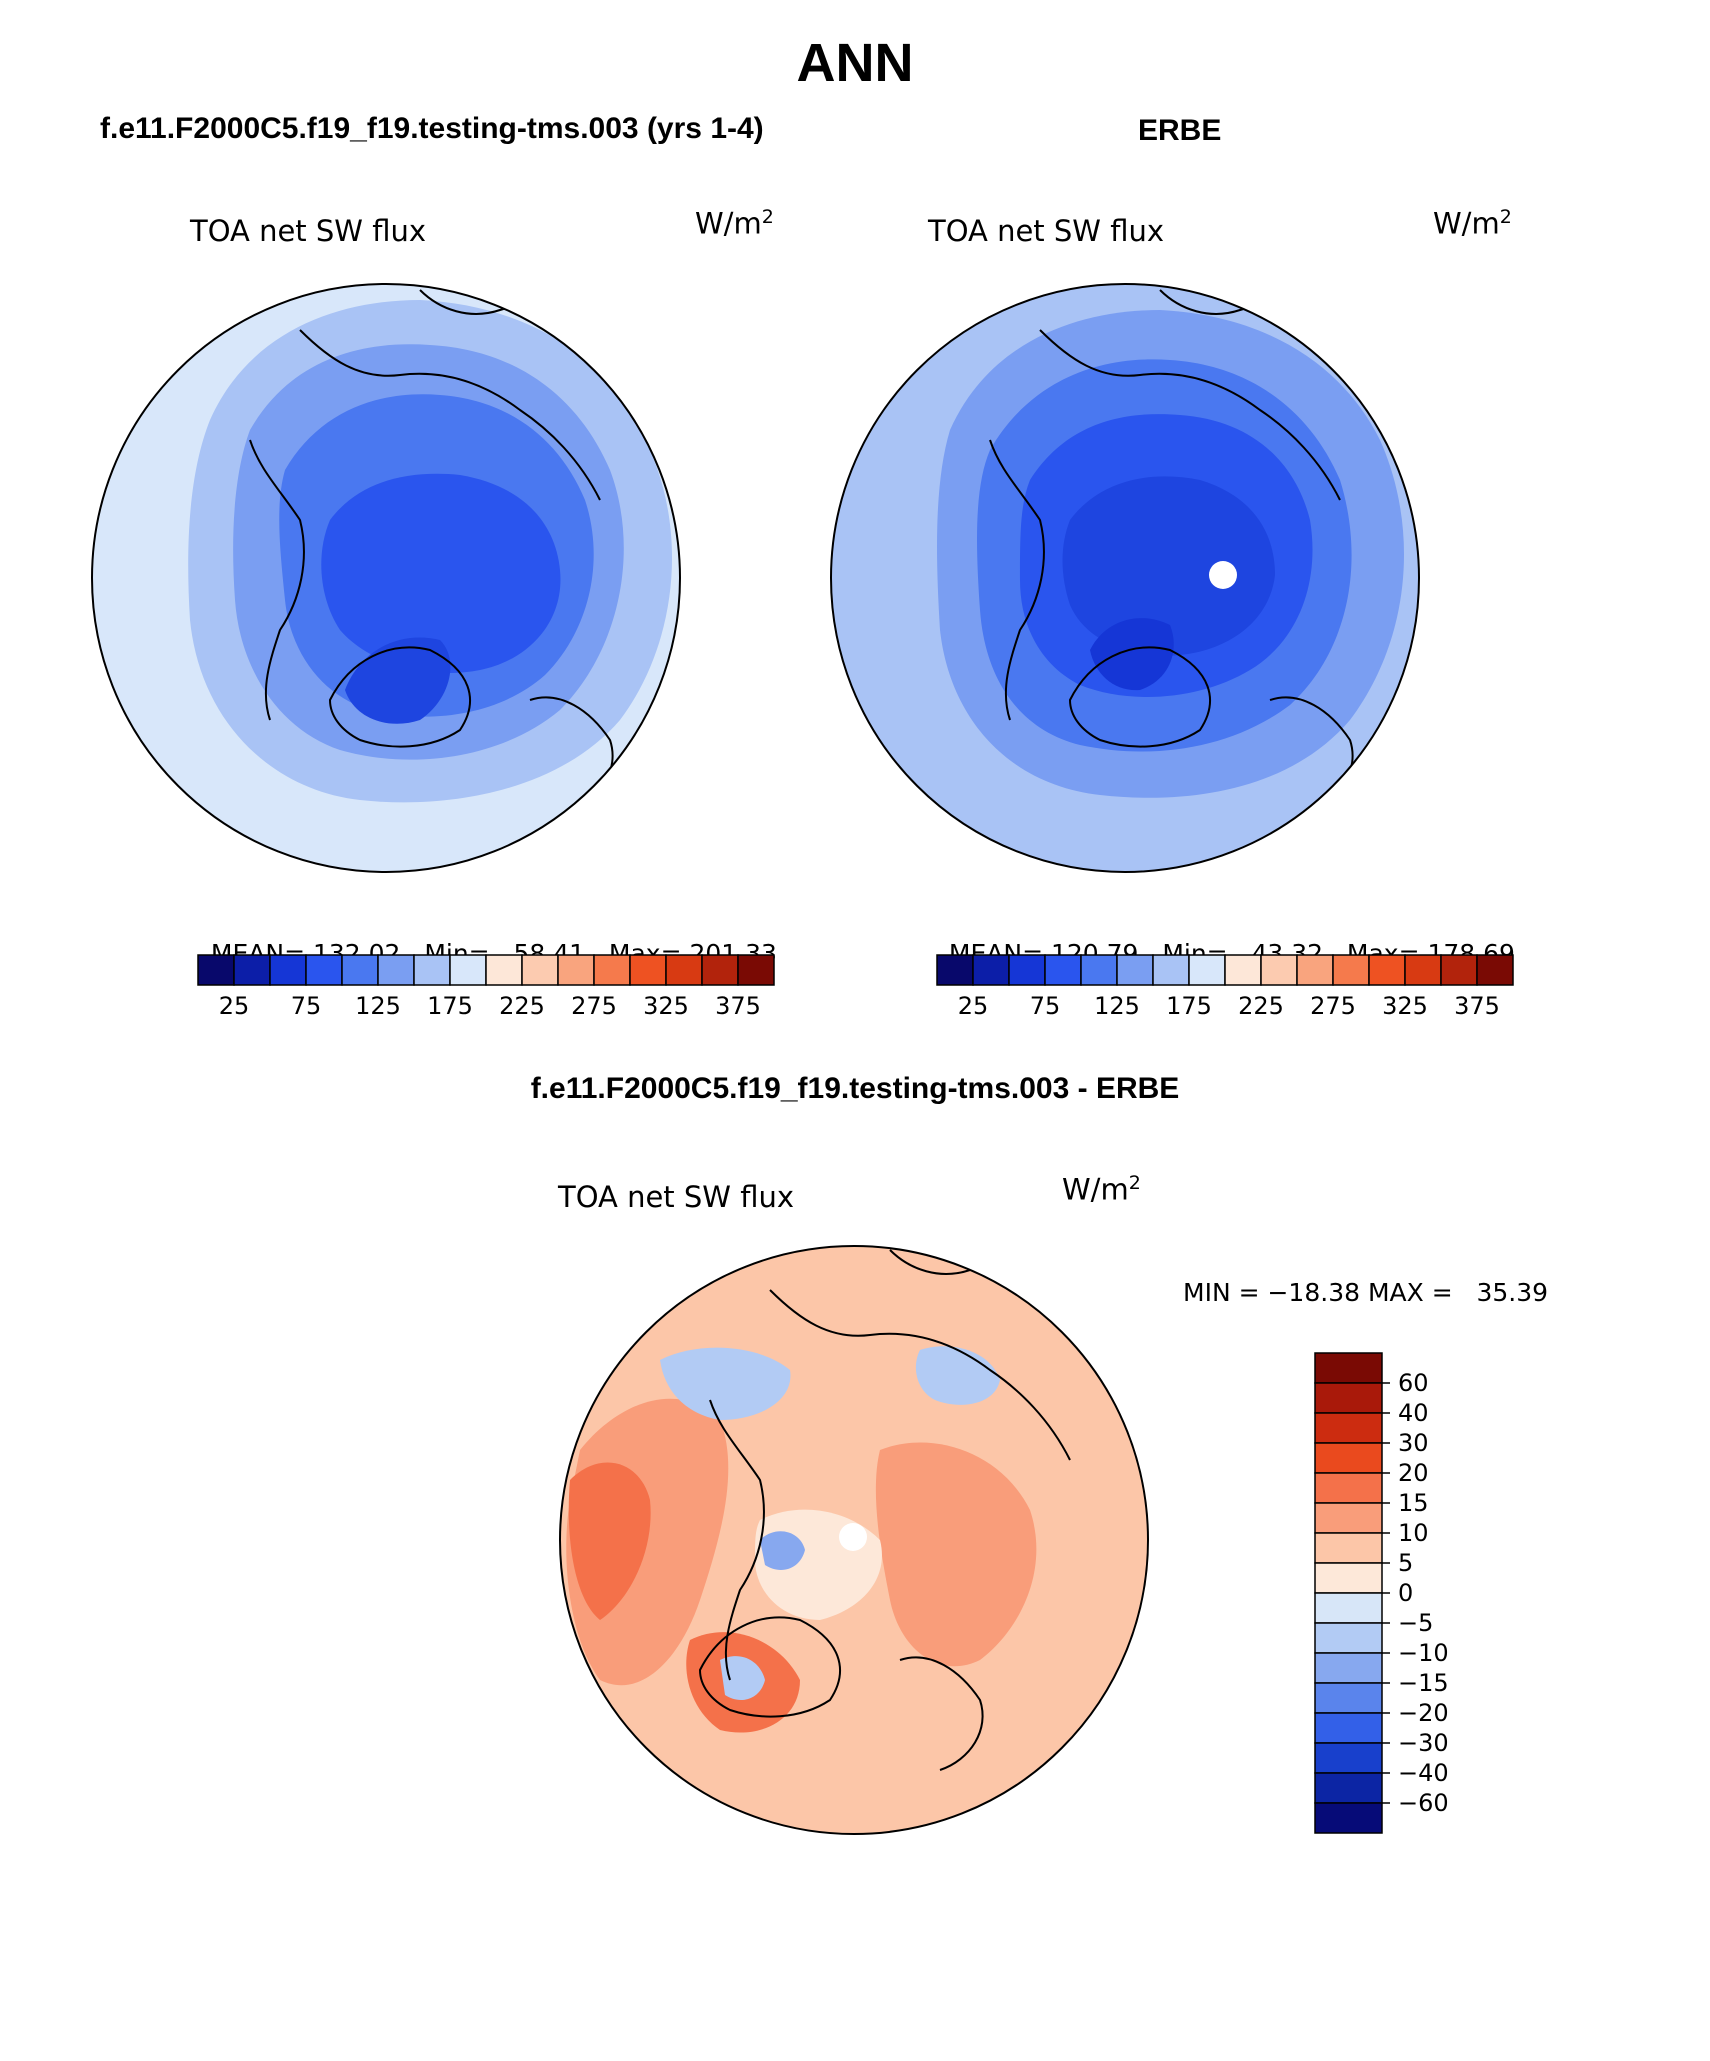 The image size is (1710, 2061). Describe the element at coordinates (956, 1554) in the screenshot. I see `diff-field-warm-east` at that location.